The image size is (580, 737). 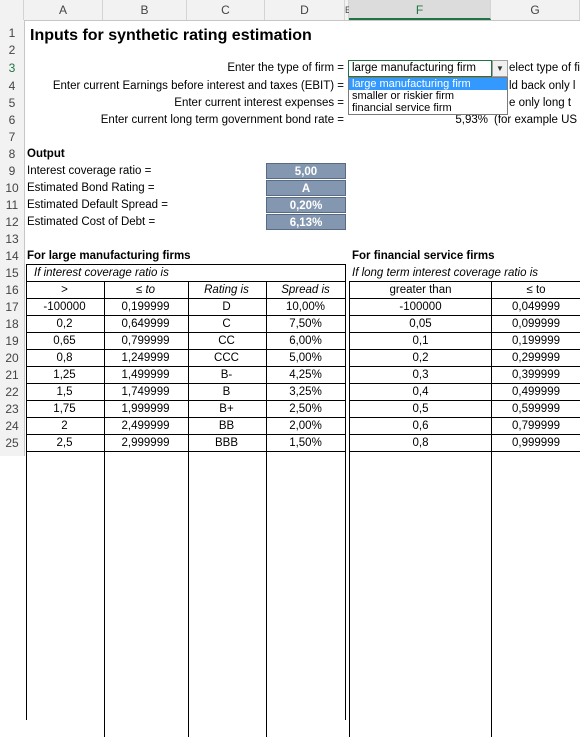 I want to click on large-table-cell: 2,00%, so click(x=305, y=426).